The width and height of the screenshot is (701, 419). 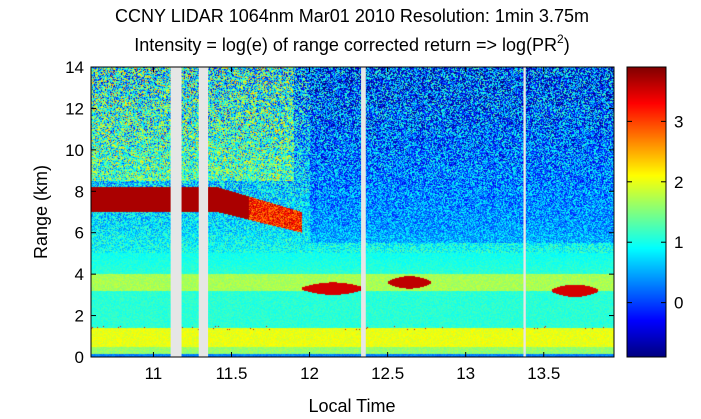 What do you see at coordinates (678, 303) in the screenshot?
I see `colorbar-tick-label: 0` at bounding box center [678, 303].